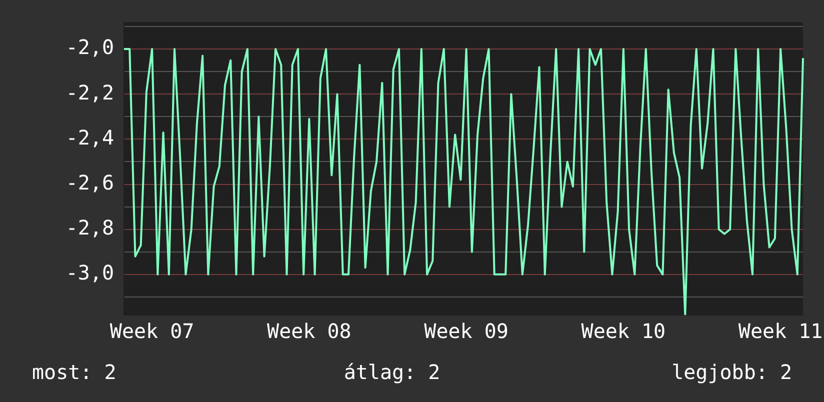 The width and height of the screenshot is (824, 402). What do you see at coordinates (623, 331) in the screenshot?
I see `x-tick-label: Week 10` at bounding box center [623, 331].